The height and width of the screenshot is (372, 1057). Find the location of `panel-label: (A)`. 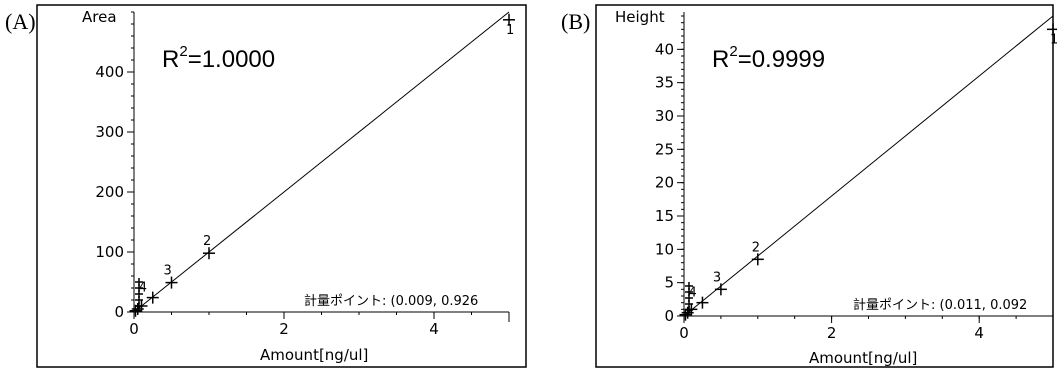

panel-label: (A) is located at coordinates (20, 21).